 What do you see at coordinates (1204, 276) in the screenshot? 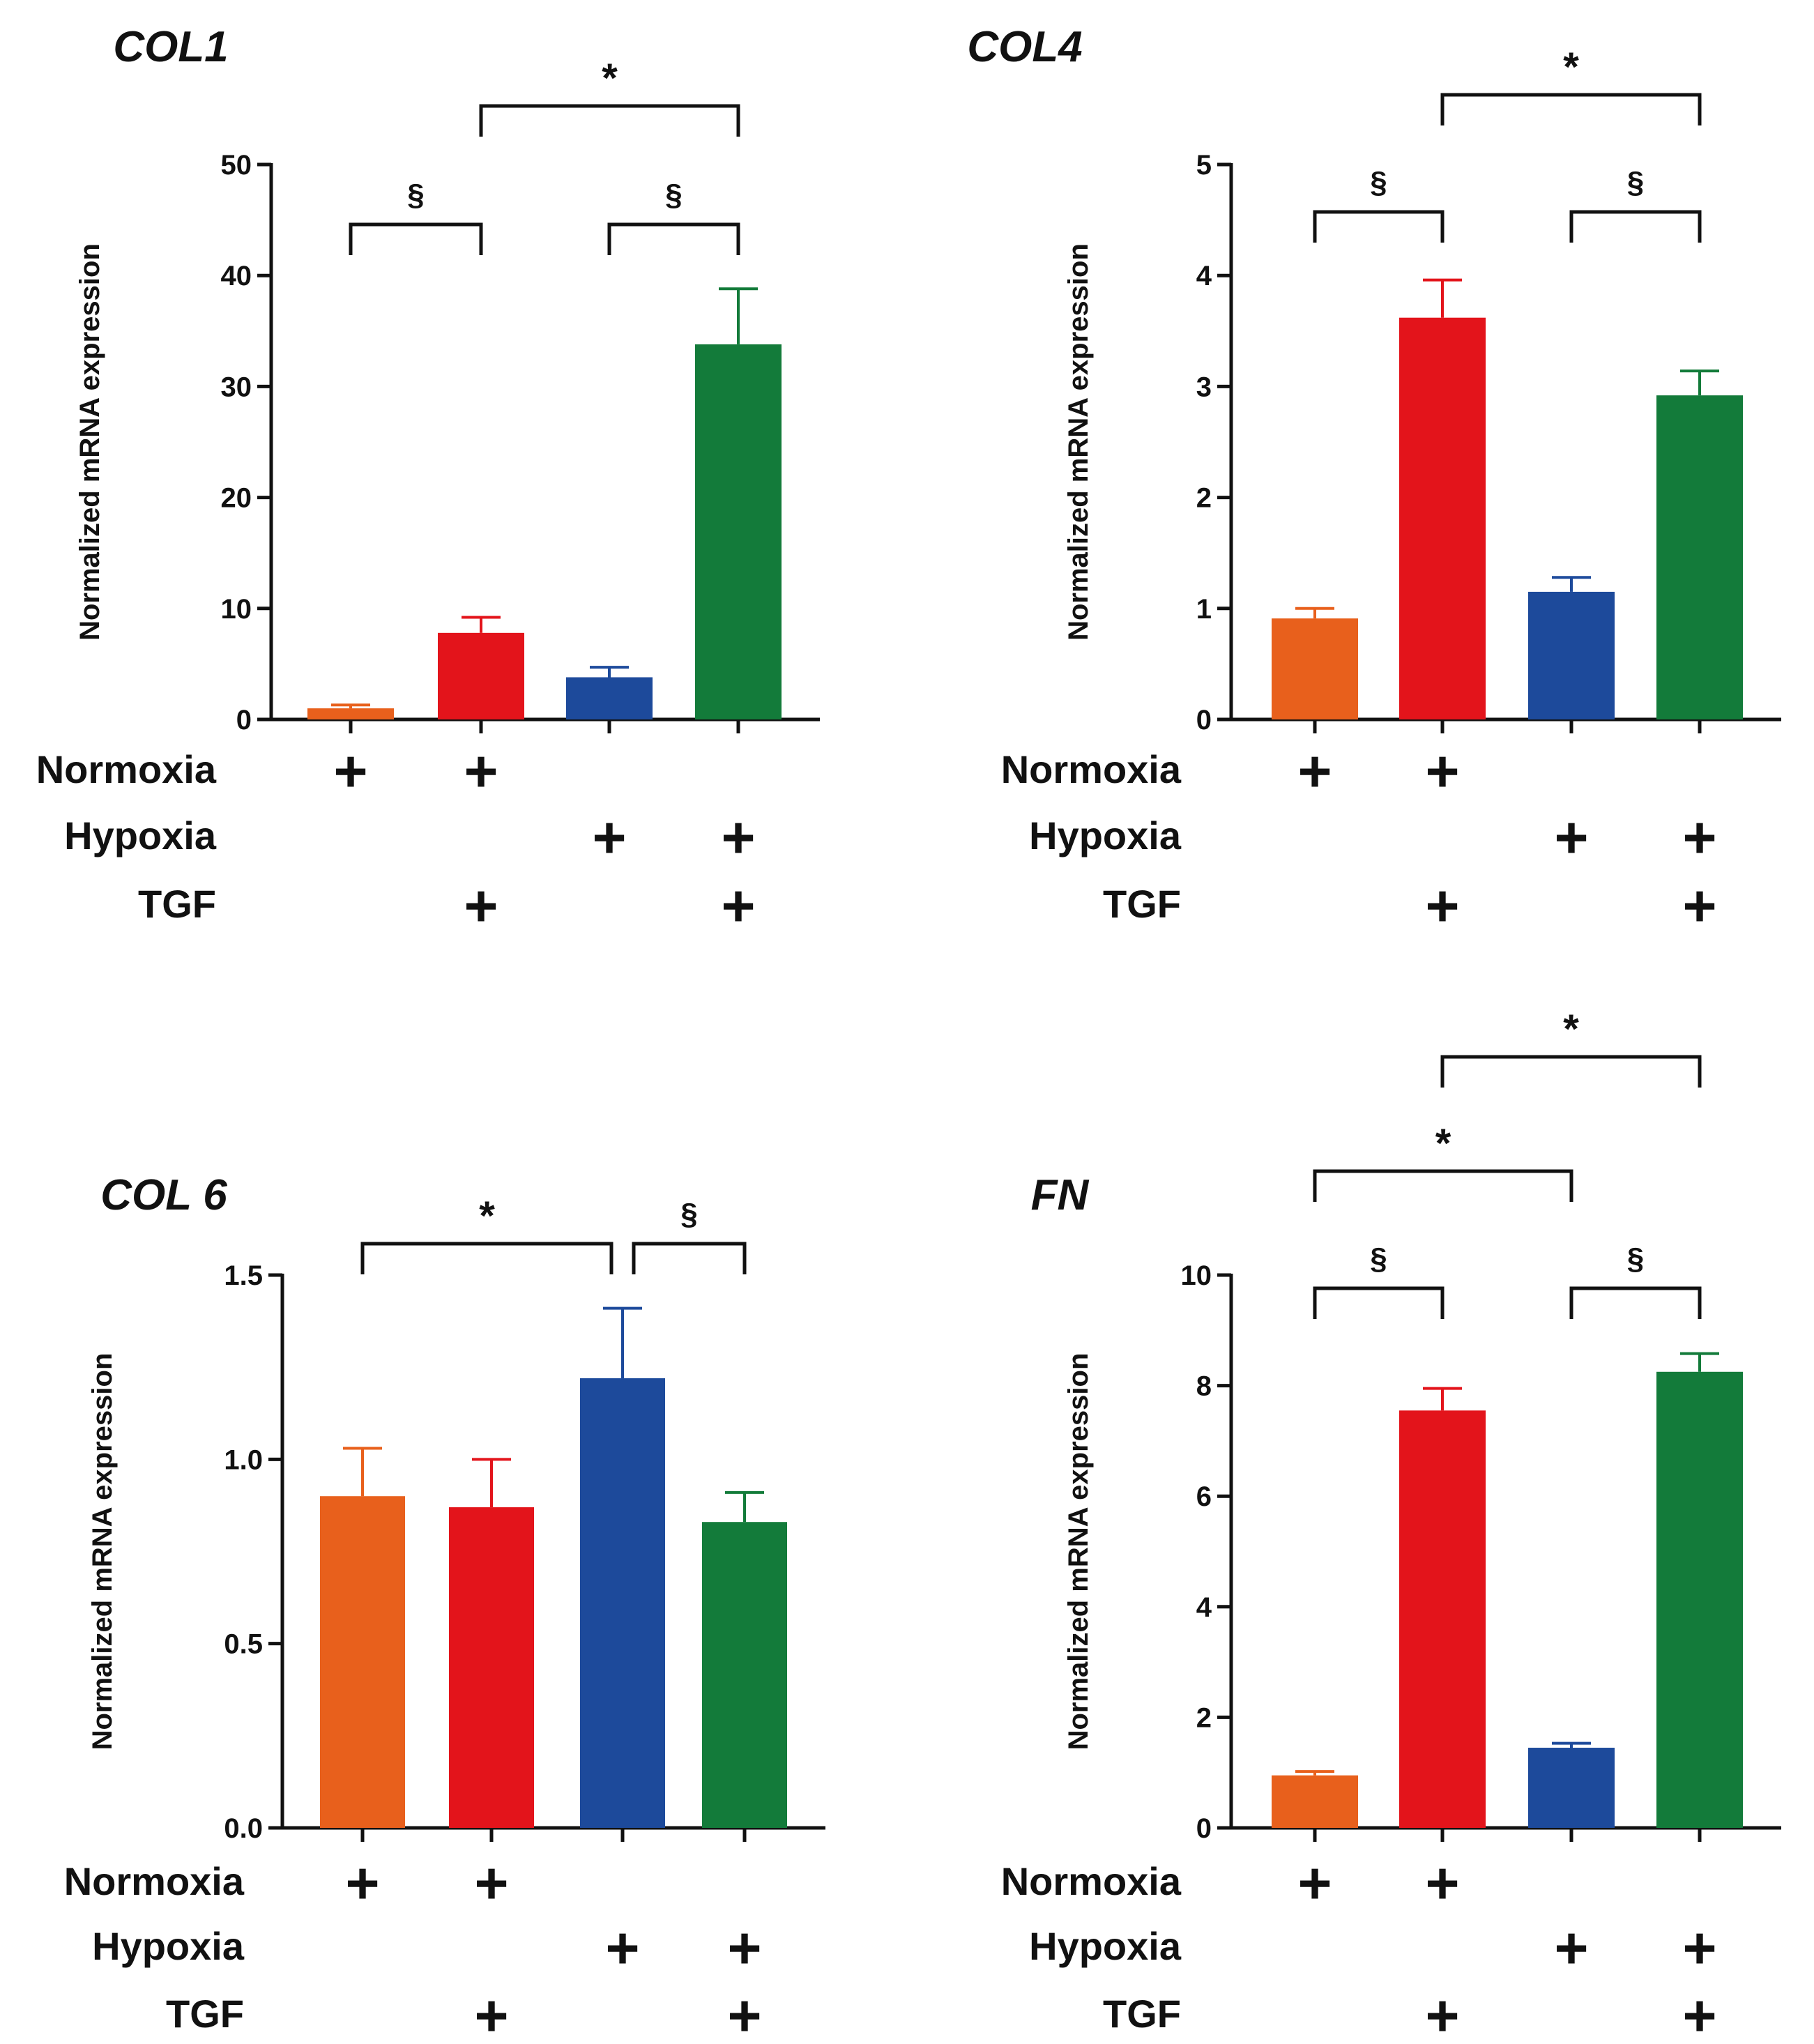
I see `y-tick-label: 4` at bounding box center [1204, 276].